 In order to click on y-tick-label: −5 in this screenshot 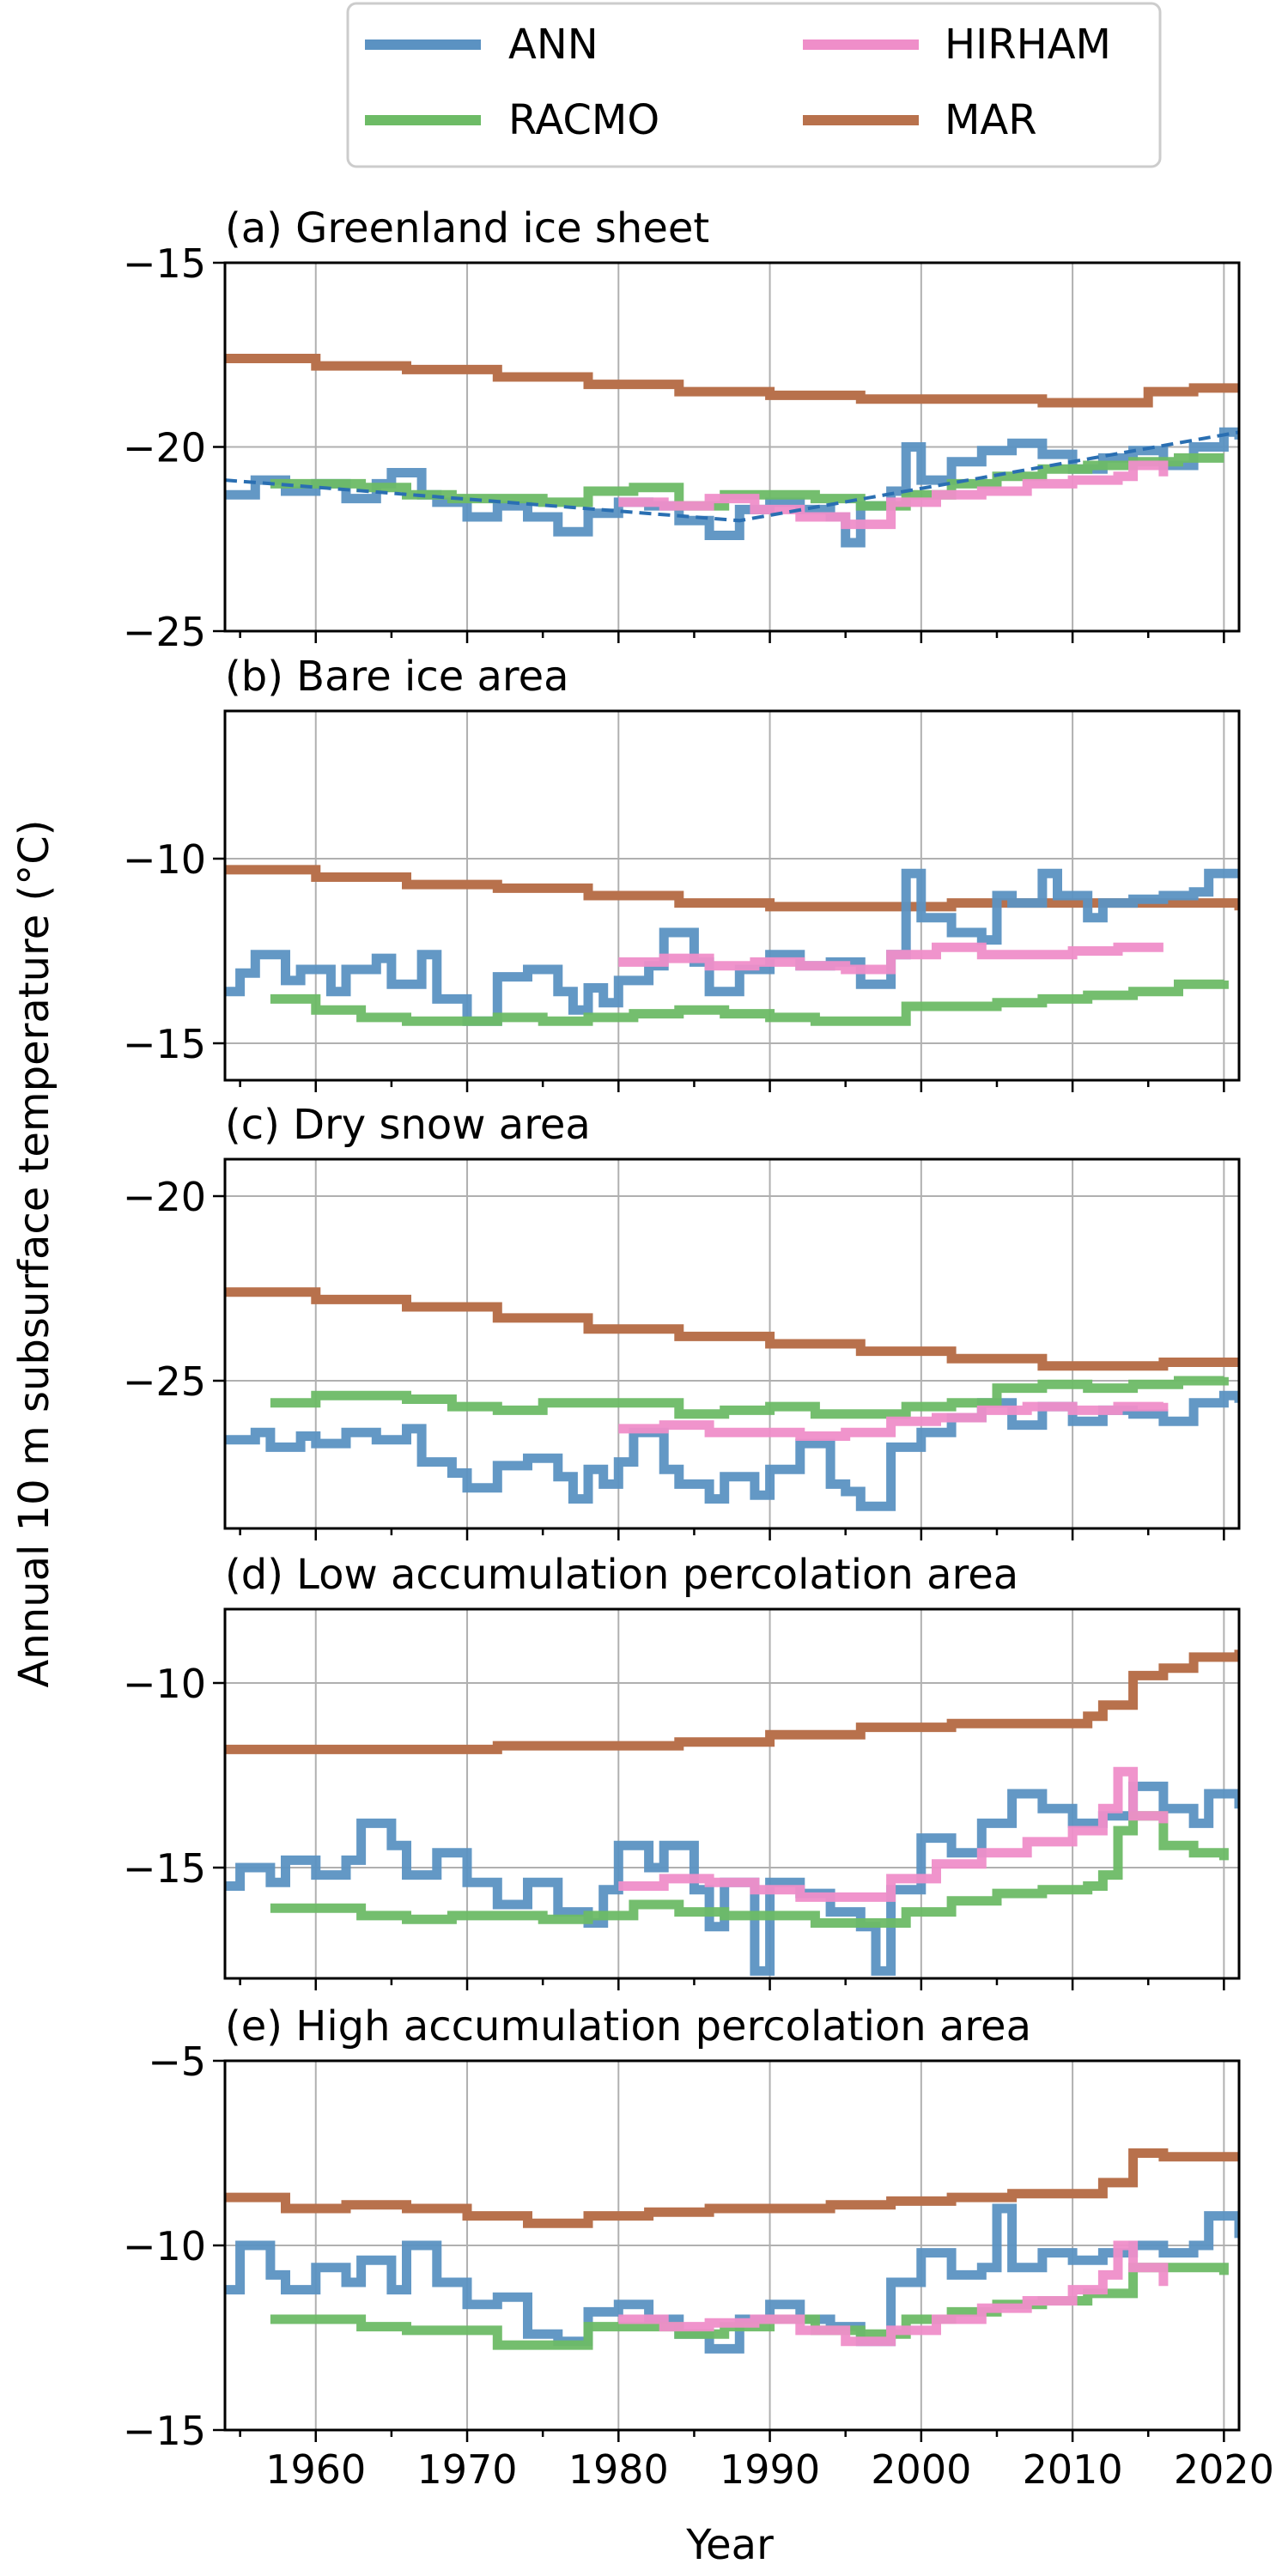, I will do `click(177, 2061)`.